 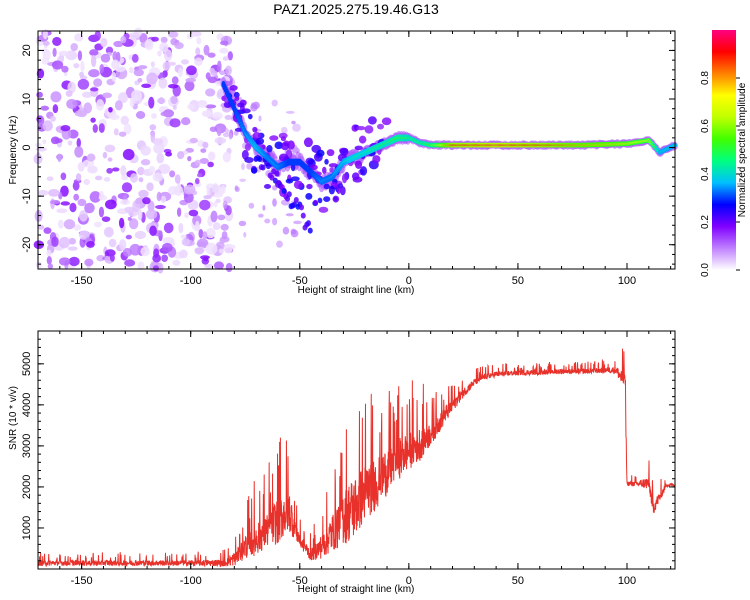 What do you see at coordinates (724, 150) in the screenshot?
I see `colorbar-gradient` at bounding box center [724, 150].